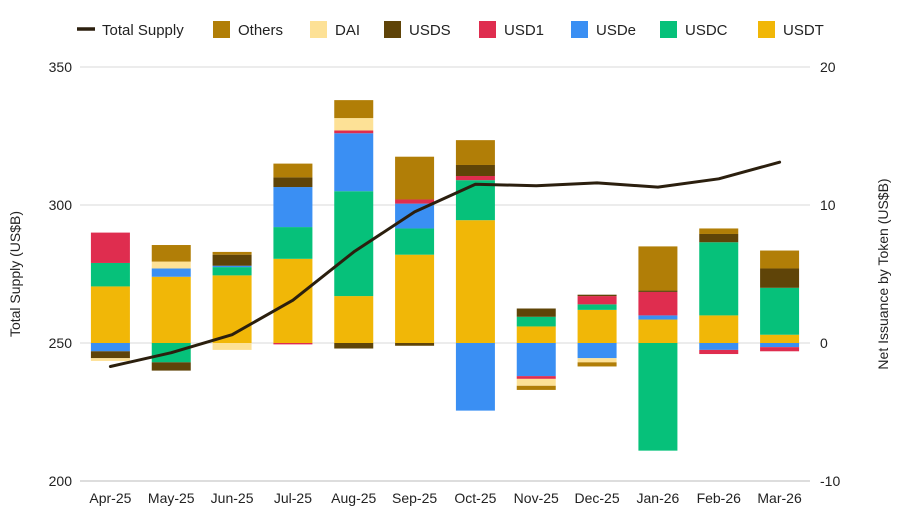 This screenshot has width=899, height=513. Describe the element at coordinates (143, 30) in the screenshot. I see `legend-label: Total Supply` at that location.